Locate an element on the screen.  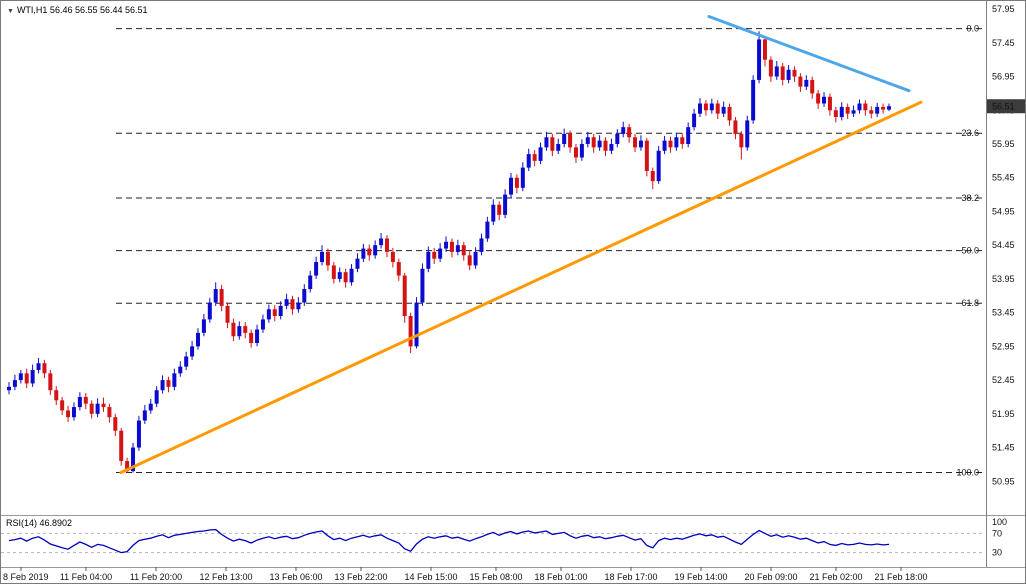
svg-text: 54.45 is located at coordinates (1003, 245).